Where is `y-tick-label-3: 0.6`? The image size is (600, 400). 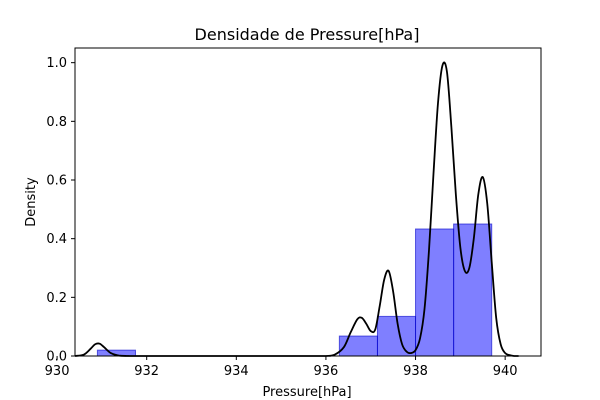
y-tick-label-3: 0.6 is located at coordinates (56, 181).